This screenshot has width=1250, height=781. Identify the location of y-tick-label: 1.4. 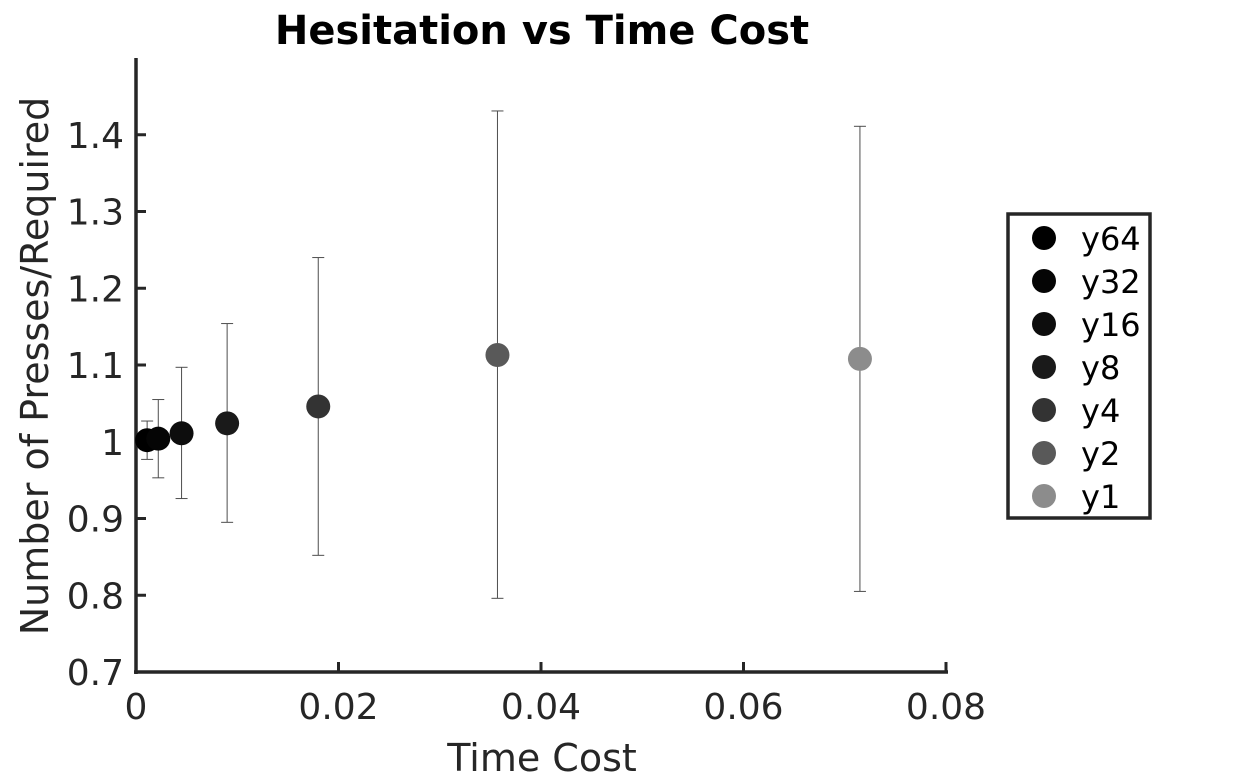
(95, 136).